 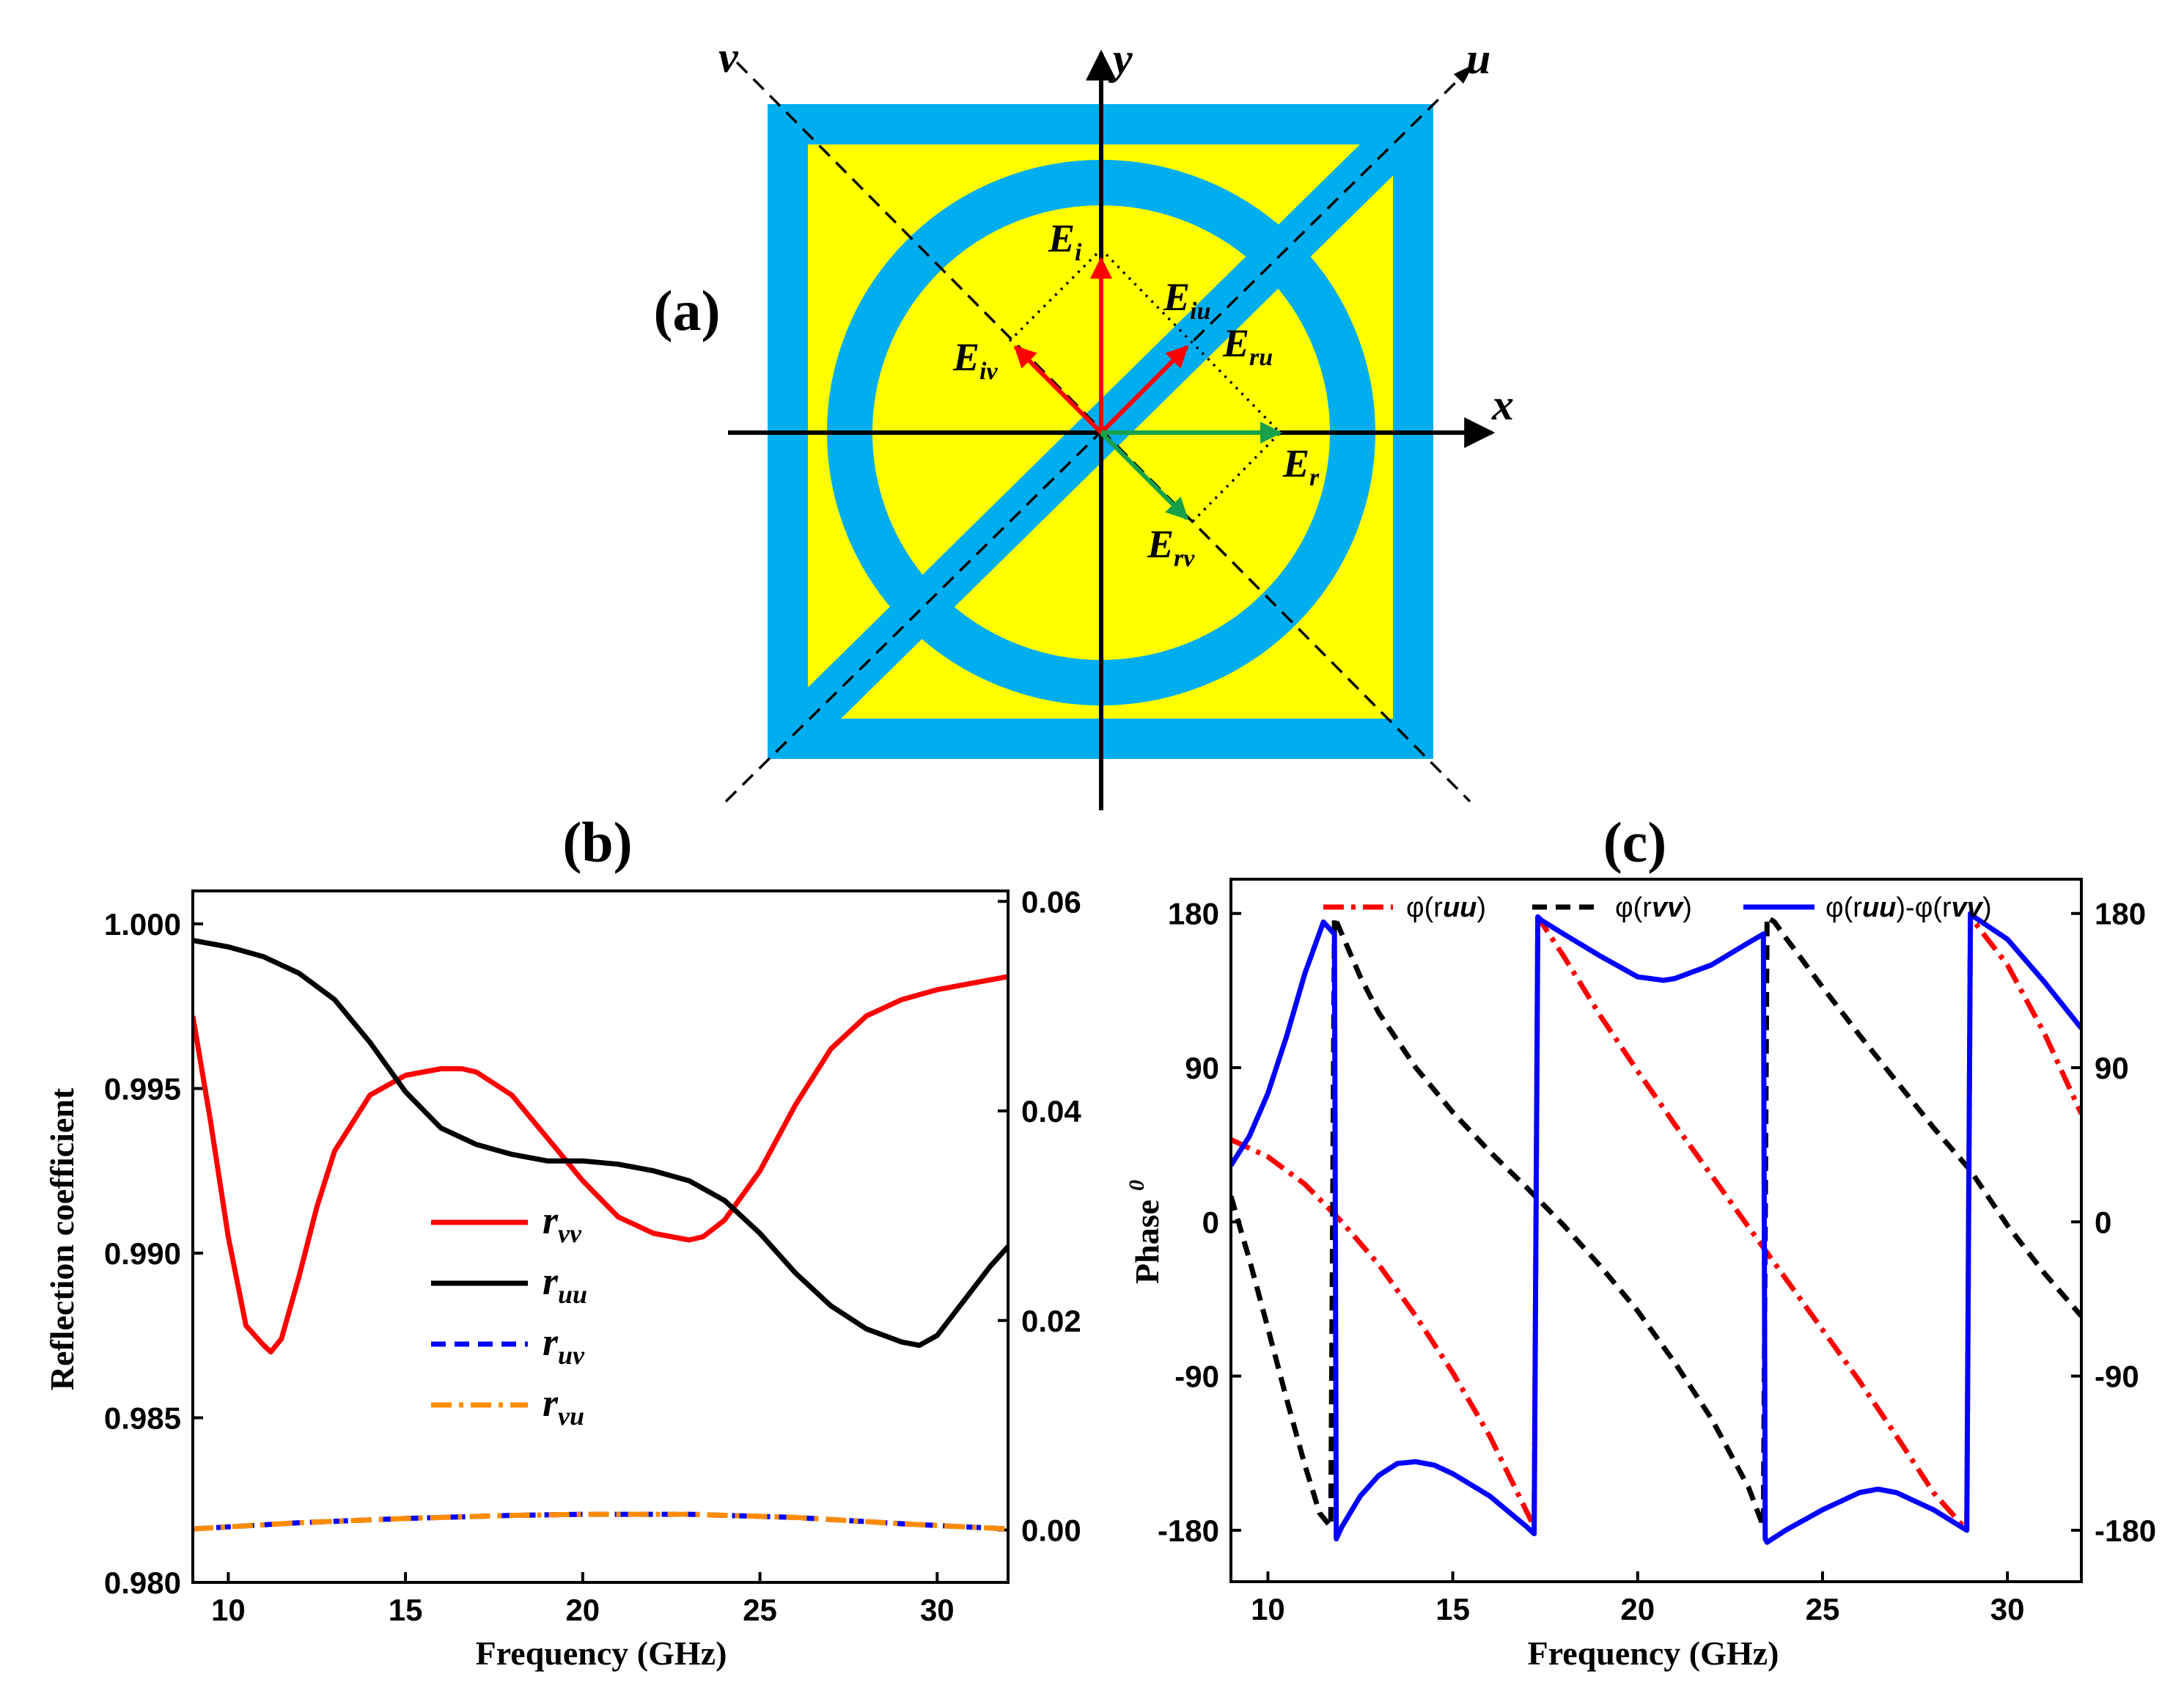 I want to click on y-tick-label: 0.995, so click(x=142, y=1088).